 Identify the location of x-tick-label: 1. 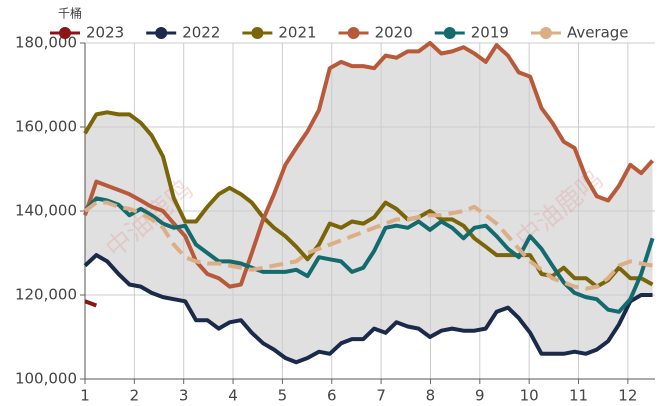
(85, 396).